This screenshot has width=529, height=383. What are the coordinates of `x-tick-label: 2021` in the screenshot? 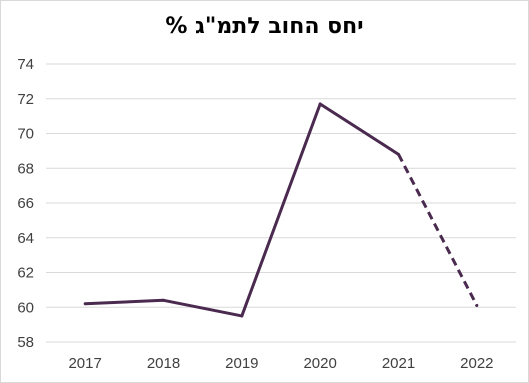 It's located at (398, 363).